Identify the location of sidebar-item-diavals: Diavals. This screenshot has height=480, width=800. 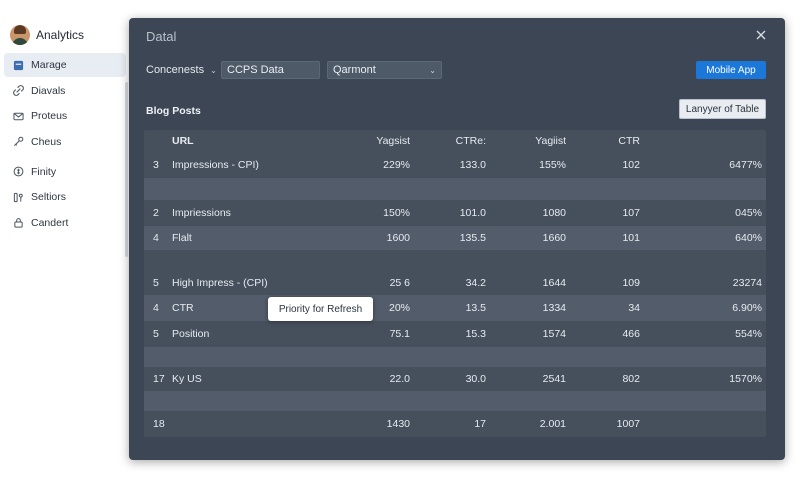
(65, 91).